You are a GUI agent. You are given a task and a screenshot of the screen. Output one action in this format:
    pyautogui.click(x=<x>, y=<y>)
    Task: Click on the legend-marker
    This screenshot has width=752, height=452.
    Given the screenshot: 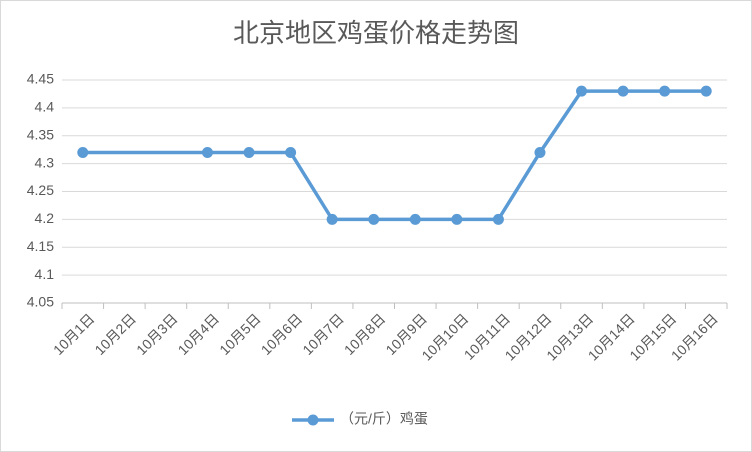 What is the action you would take?
    pyautogui.click(x=313, y=420)
    